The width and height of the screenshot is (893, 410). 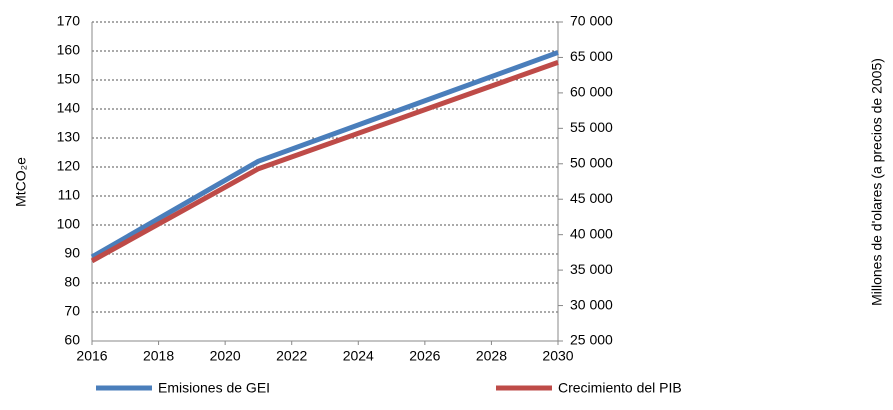 What do you see at coordinates (72, 340) in the screenshot?
I see `y-tick-label: 60` at bounding box center [72, 340].